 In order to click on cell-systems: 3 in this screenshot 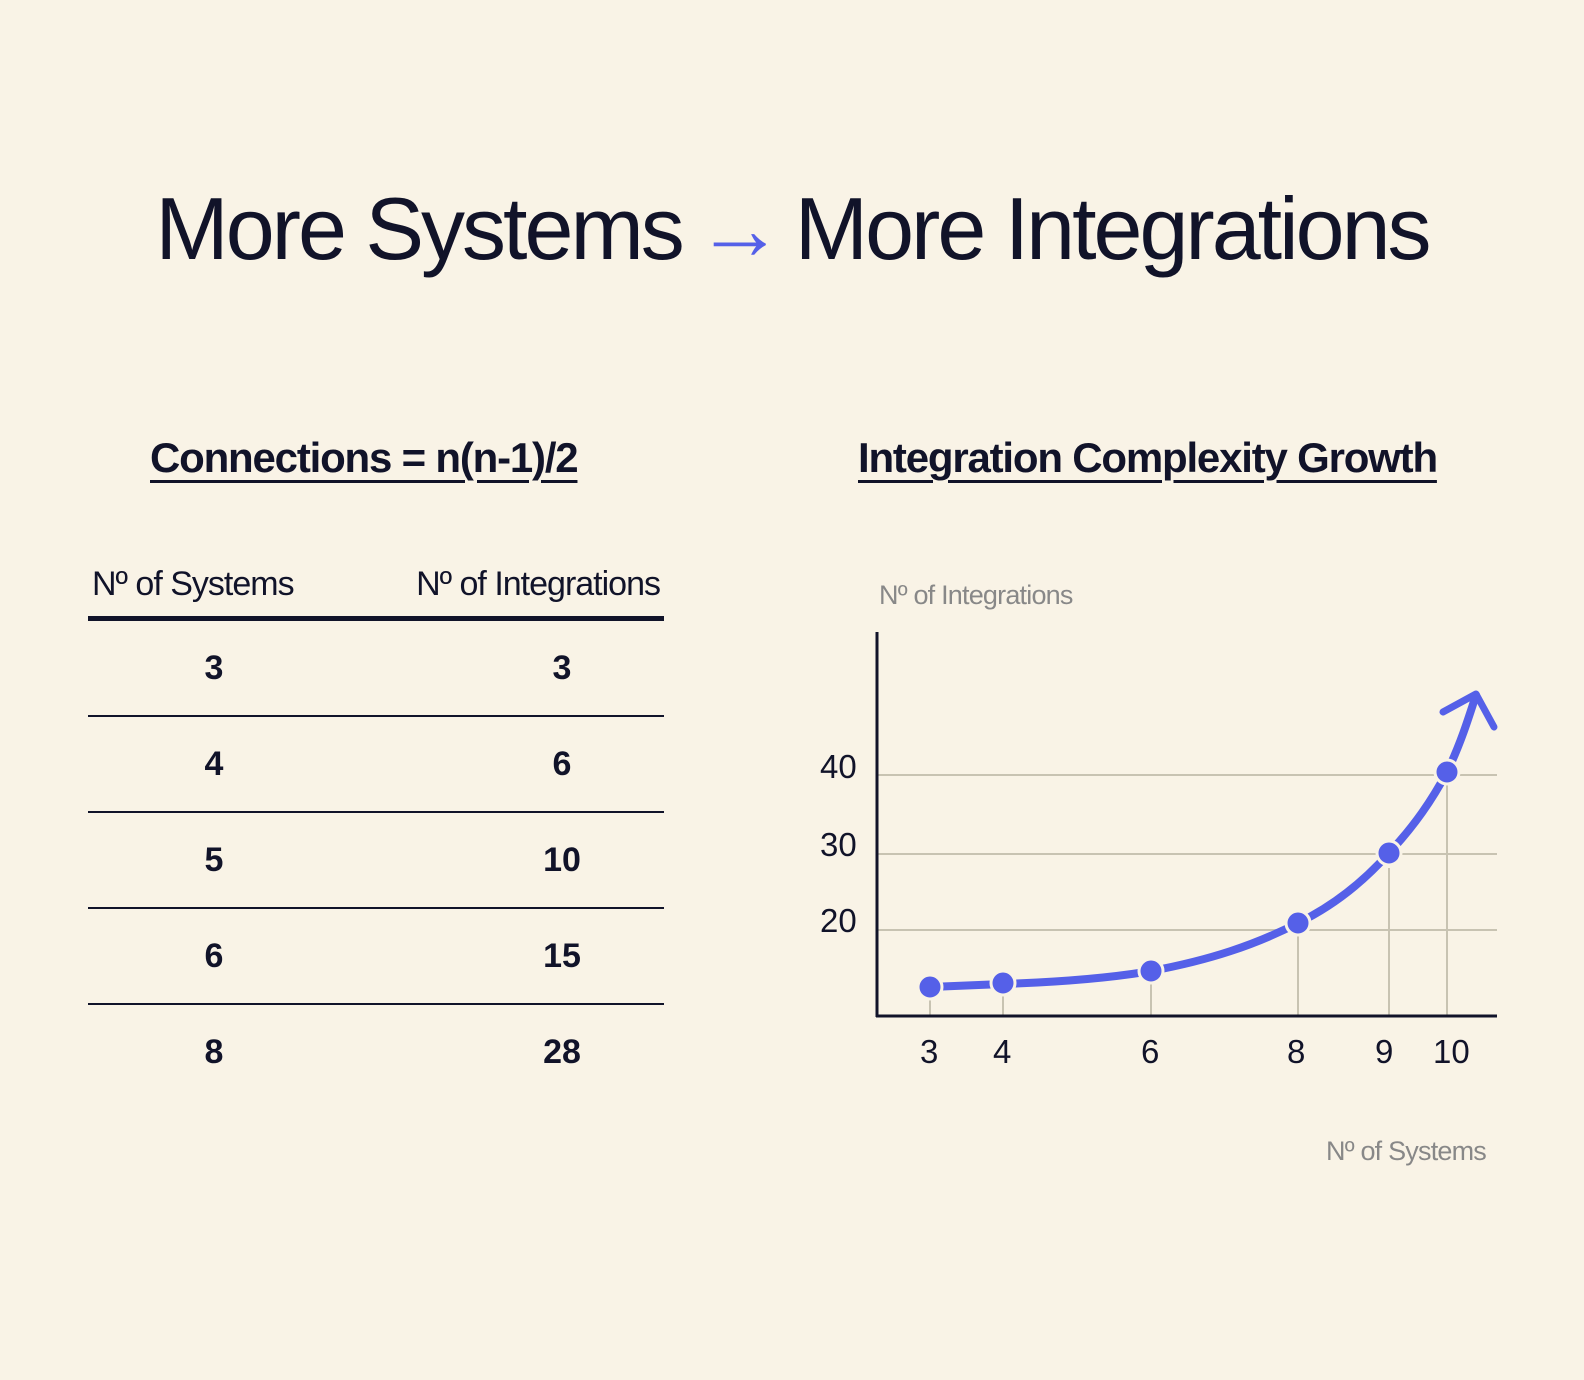, I will do `click(214, 667)`.